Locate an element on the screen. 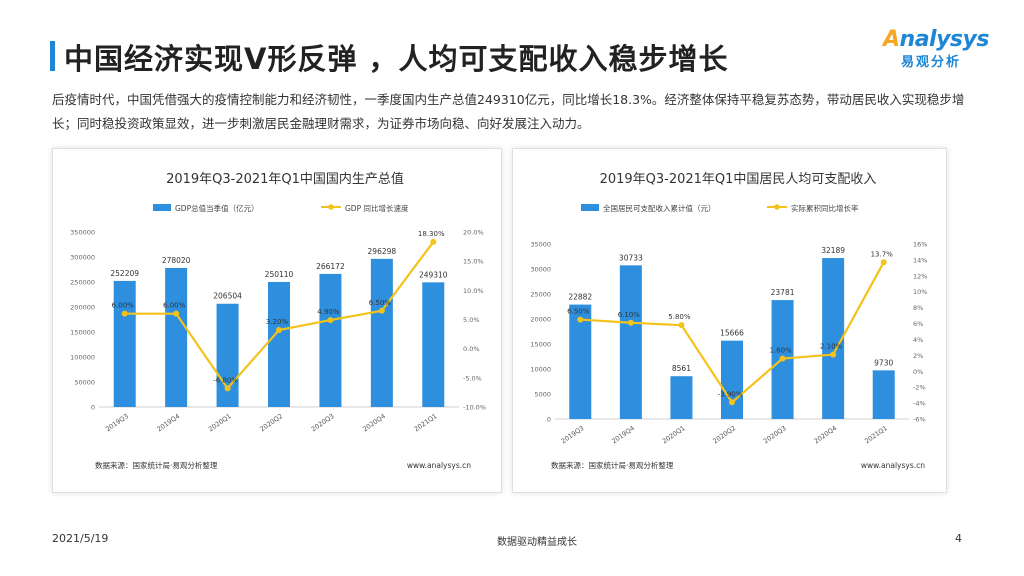  bar-value-label: 22882 is located at coordinates (580, 297).